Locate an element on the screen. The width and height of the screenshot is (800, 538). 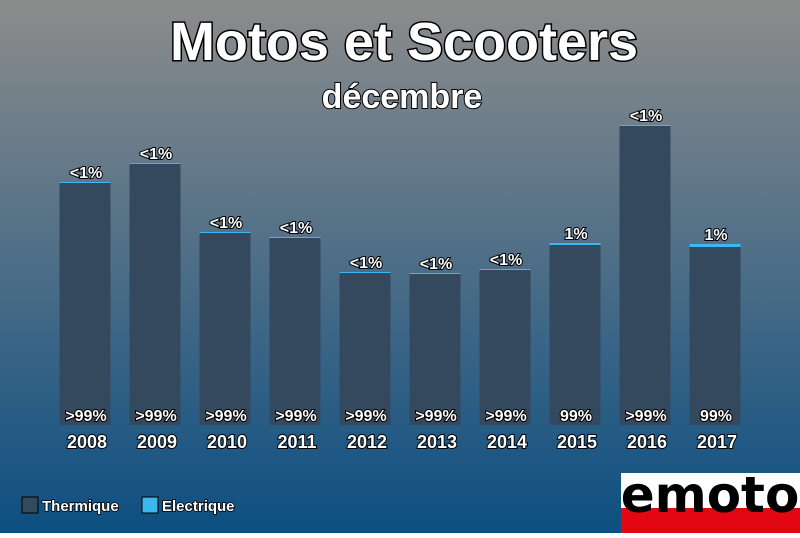
x-tick-label: 2012 is located at coordinates (367, 442).